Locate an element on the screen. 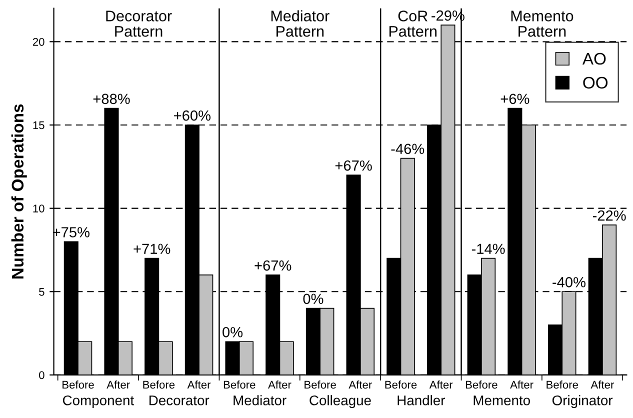  annotation: Memento Pattern is located at coordinates (542, 23).